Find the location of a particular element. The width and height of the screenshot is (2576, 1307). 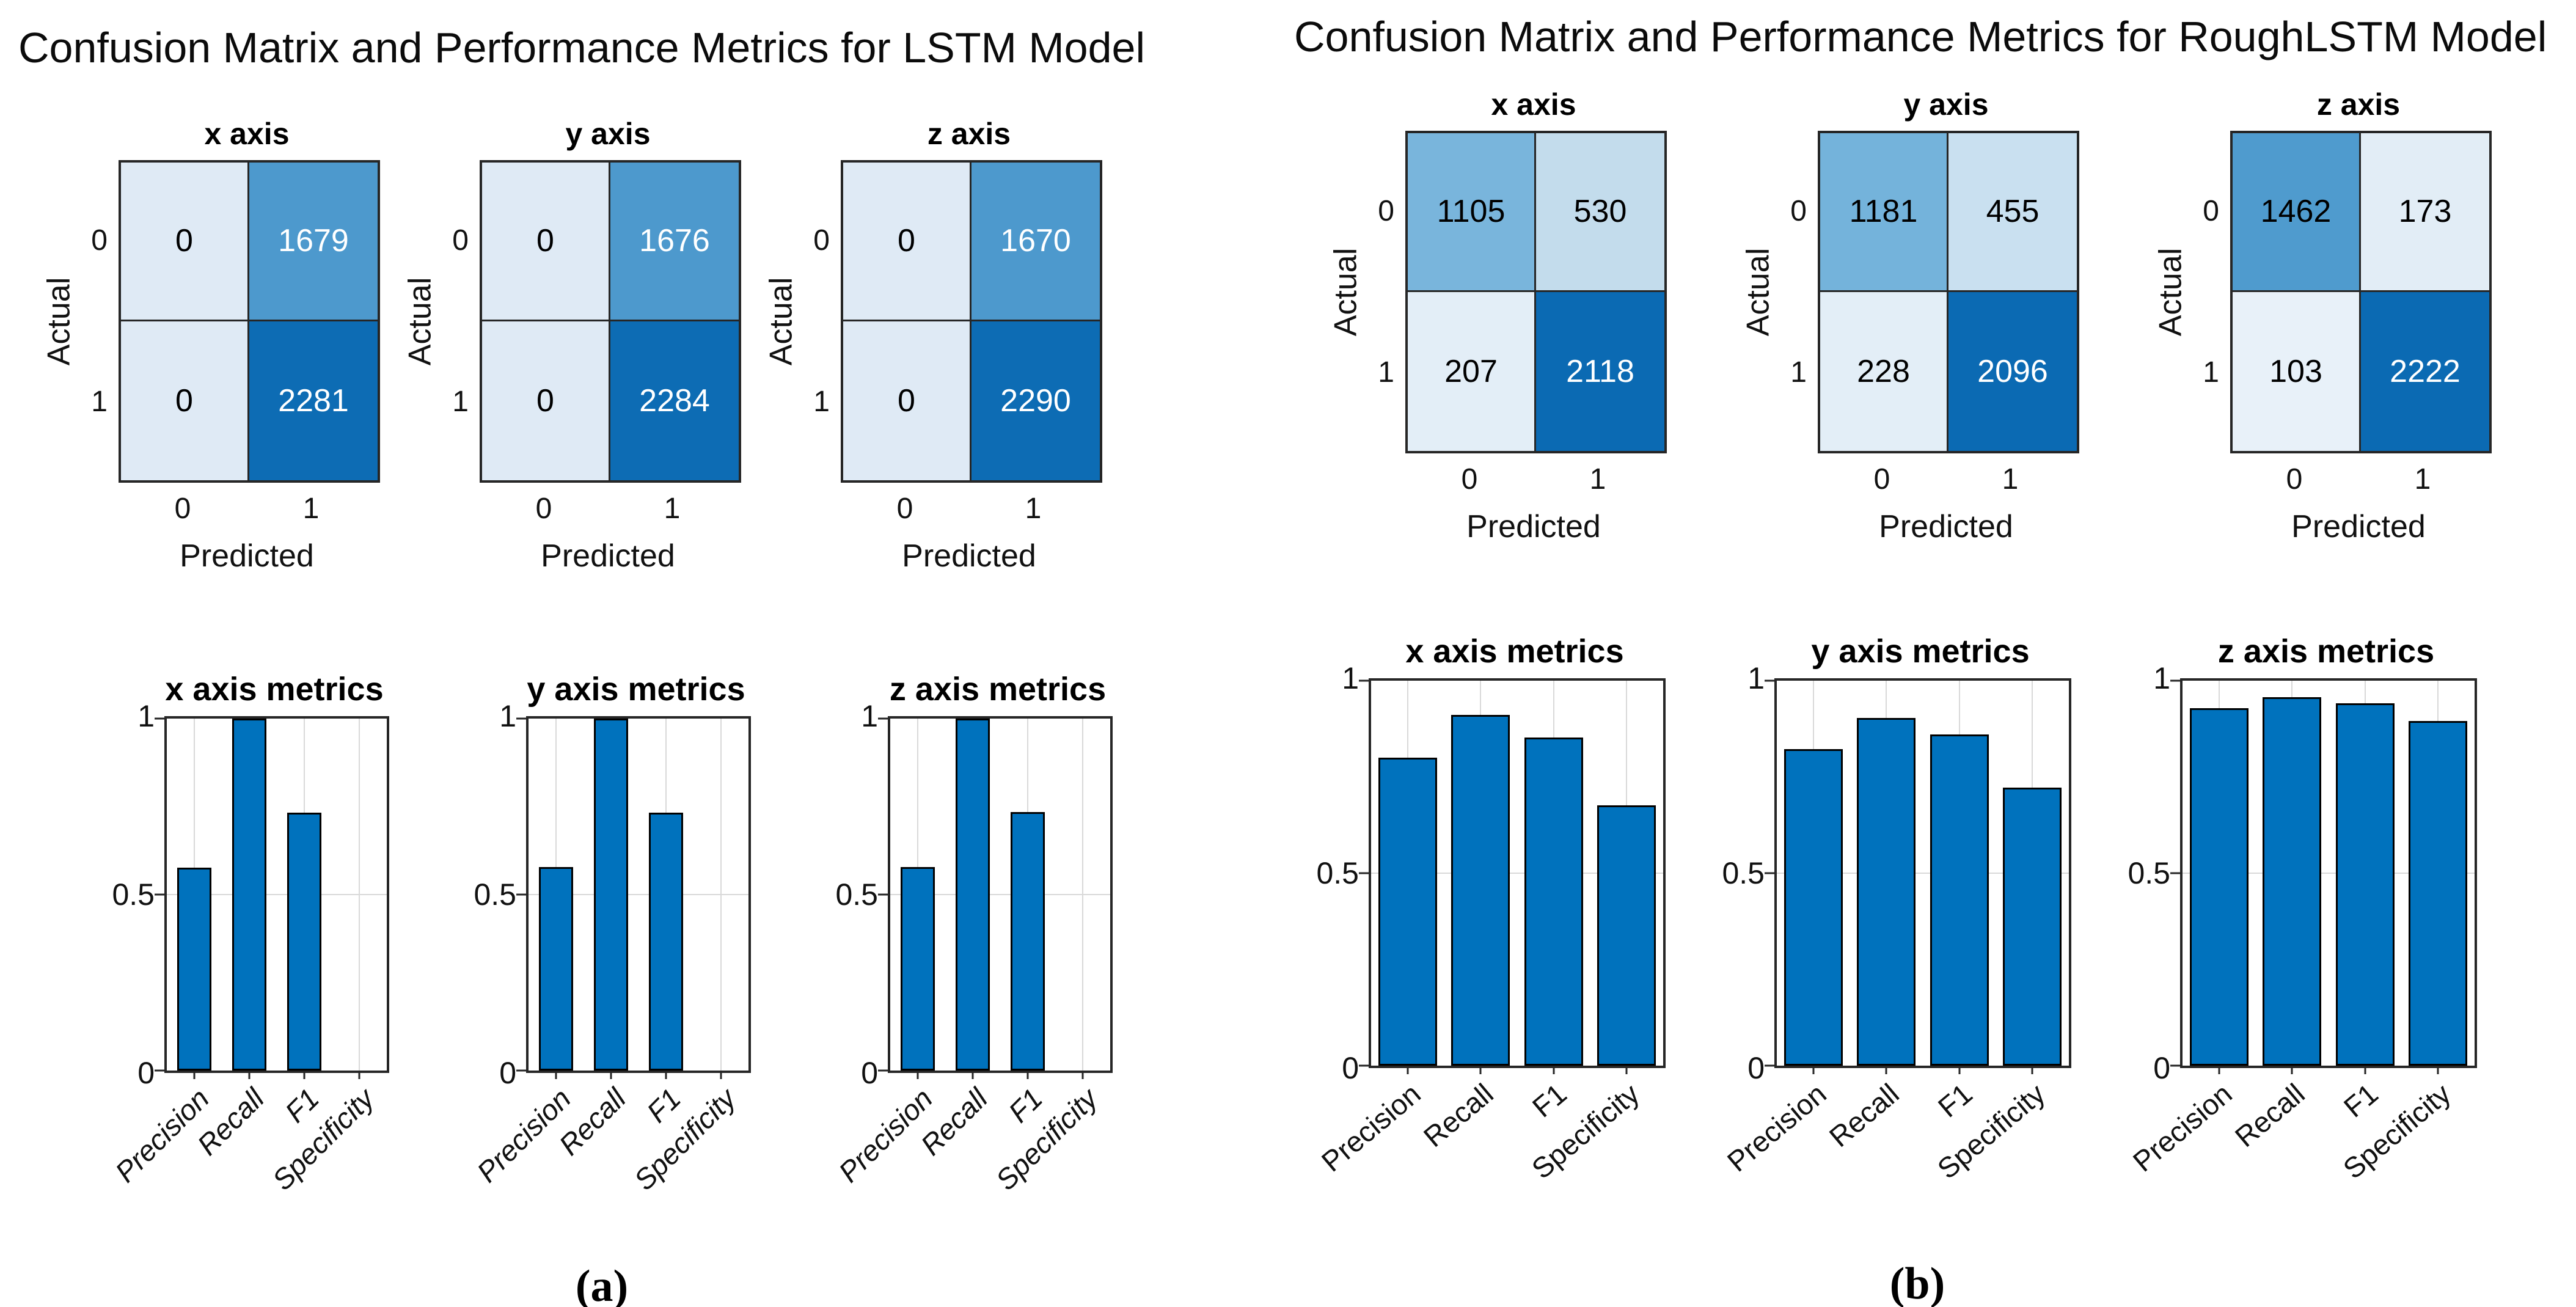

y-tick-label: 0.5 is located at coordinates (2149, 873).